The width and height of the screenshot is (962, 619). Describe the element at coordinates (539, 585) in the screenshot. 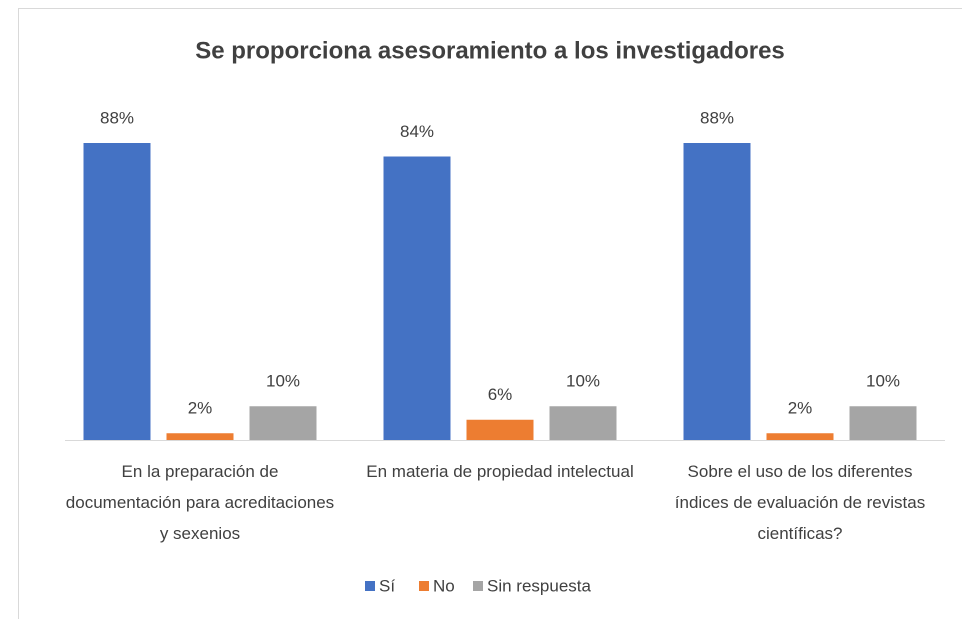

I see `legend-label: Sin respuesta` at that location.